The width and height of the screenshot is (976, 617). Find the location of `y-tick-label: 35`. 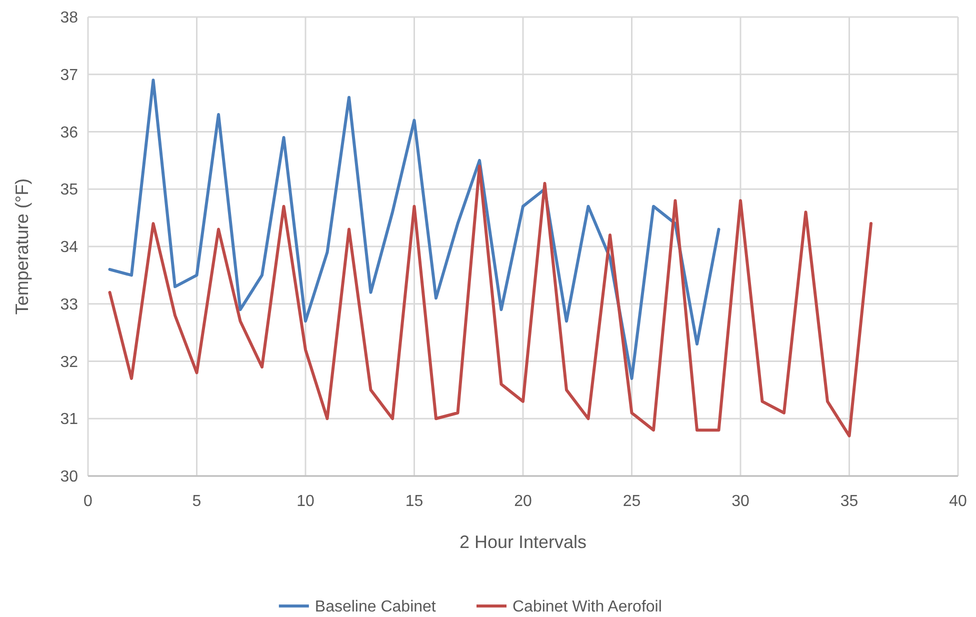

y-tick-label: 35 is located at coordinates (69, 190).